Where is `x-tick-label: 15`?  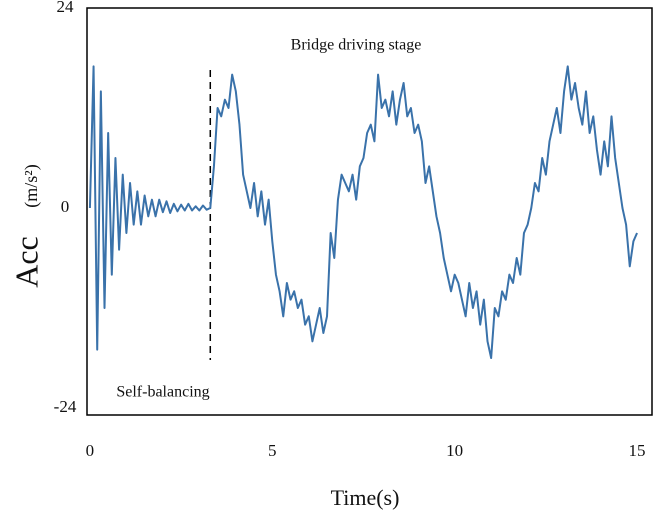
x-tick-label: 15 is located at coordinates (637, 450).